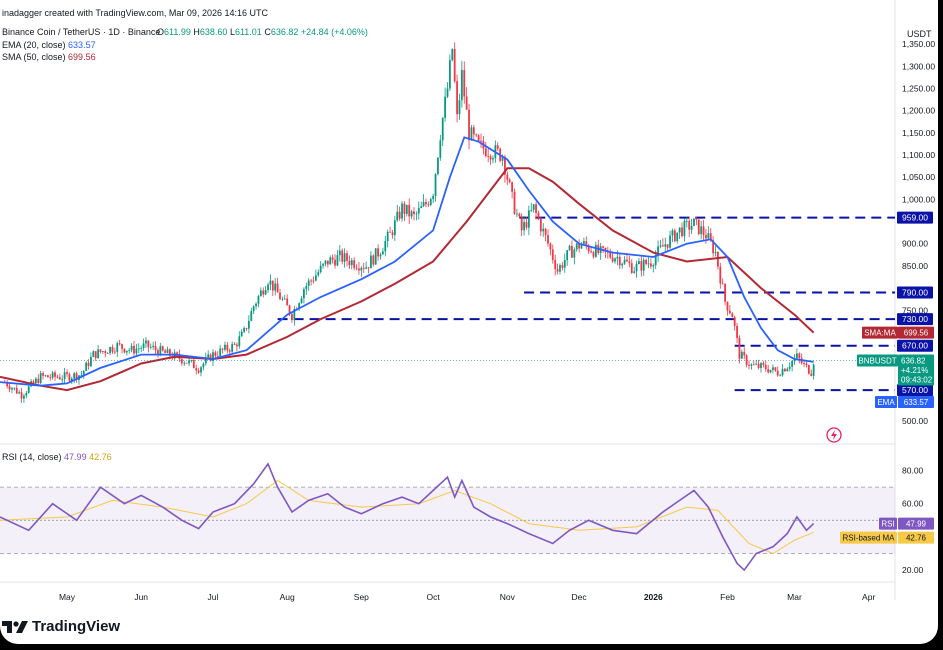  I want to click on alert-bolt-icon, so click(834, 435).